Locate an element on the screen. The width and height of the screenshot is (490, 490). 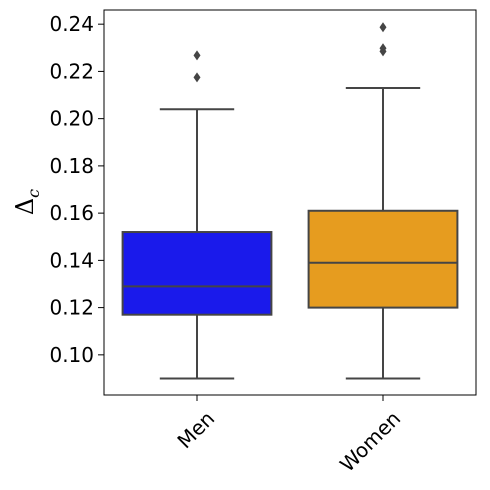
x-axis-ticks: Men Women is located at coordinates (288, 436).